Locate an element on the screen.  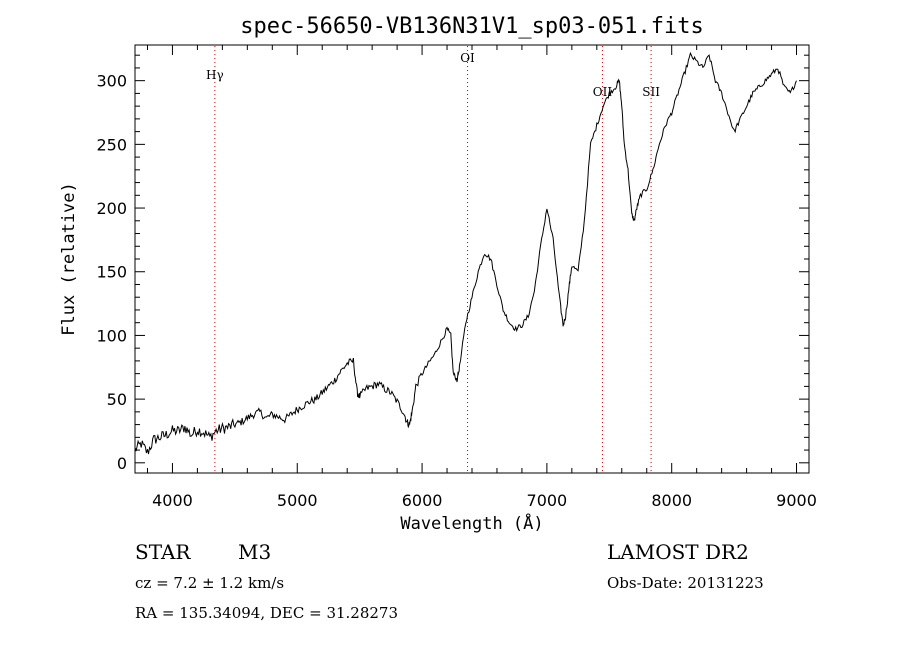
x-tick-label: 5000 is located at coordinates (297, 500).